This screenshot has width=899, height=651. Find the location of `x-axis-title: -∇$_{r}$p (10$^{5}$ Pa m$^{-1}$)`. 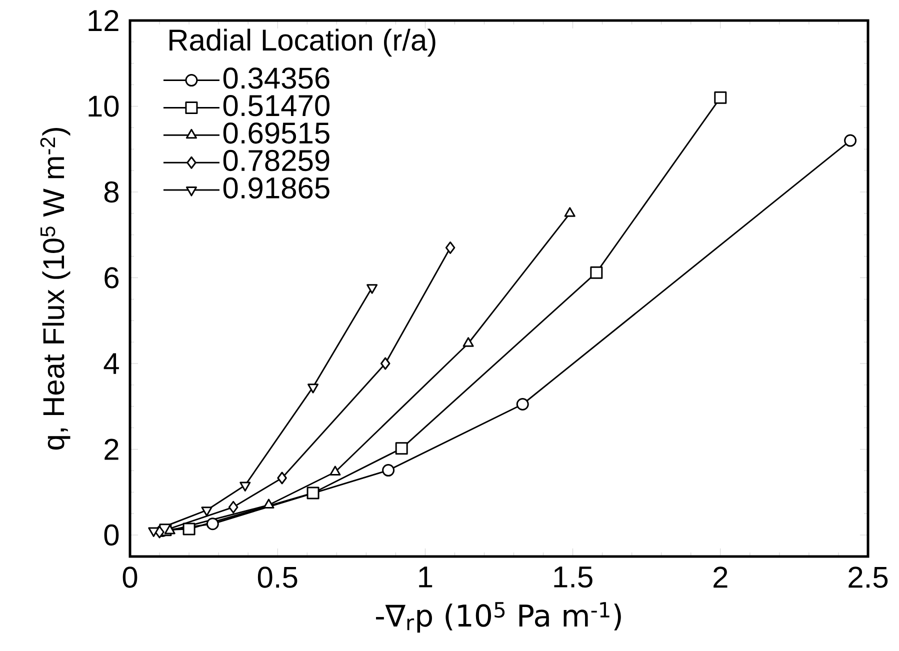

x-axis-title: -∇$_{r}$p (10$^{5}$ Pa m$^{-1}$) is located at coordinates (498, 617).